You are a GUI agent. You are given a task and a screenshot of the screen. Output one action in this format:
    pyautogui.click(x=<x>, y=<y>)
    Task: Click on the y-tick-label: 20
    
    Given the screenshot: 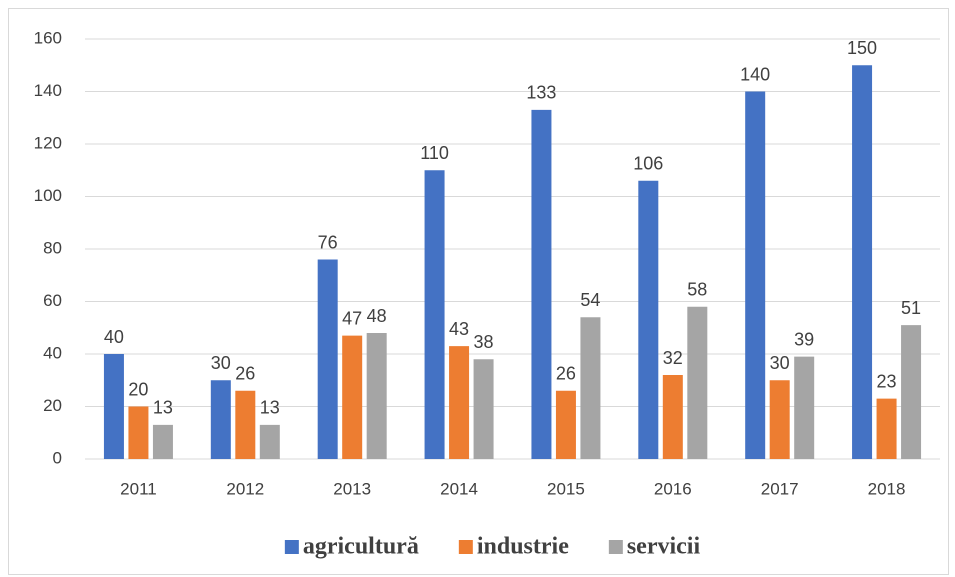 What is the action you would take?
    pyautogui.click(x=52, y=405)
    